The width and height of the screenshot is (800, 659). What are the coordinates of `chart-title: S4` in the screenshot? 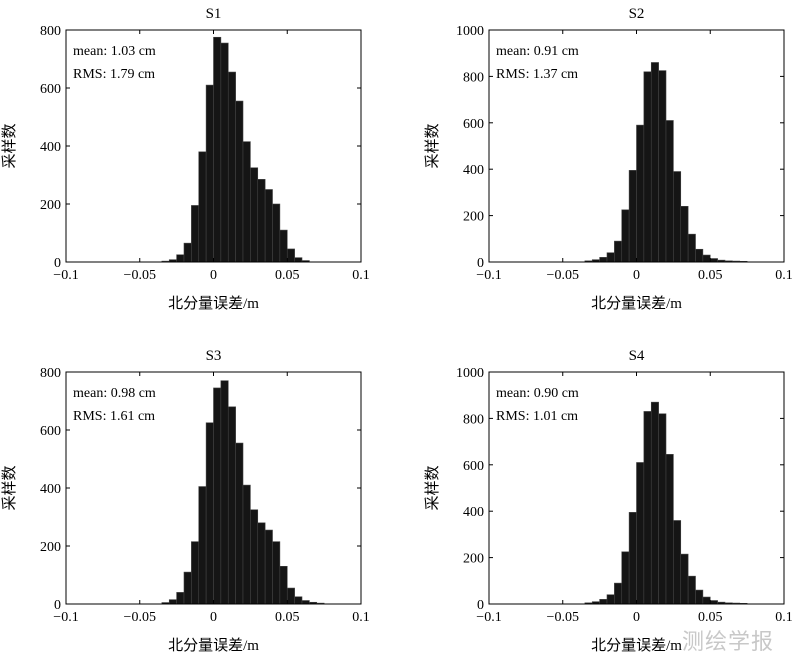 It's located at (637, 356).